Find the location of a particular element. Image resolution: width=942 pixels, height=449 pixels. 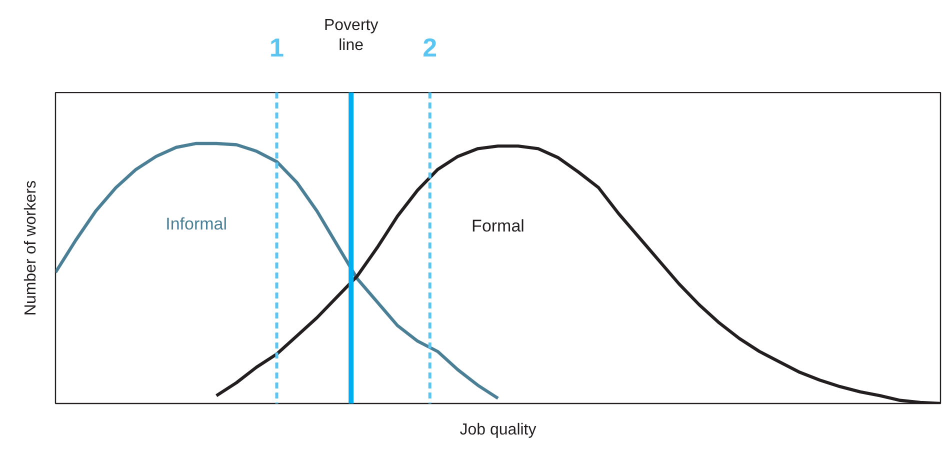

x-axis-title: Job quality is located at coordinates (498, 430).